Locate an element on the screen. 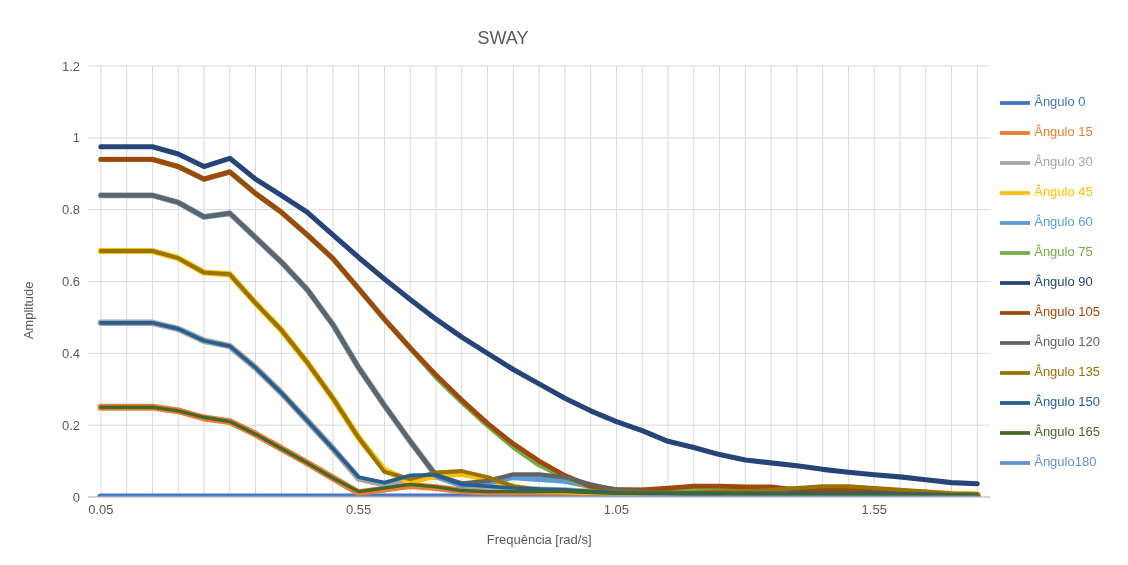 This screenshot has width=1128, height=565. y-tick-label: 0.6 is located at coordinates (70, 282).